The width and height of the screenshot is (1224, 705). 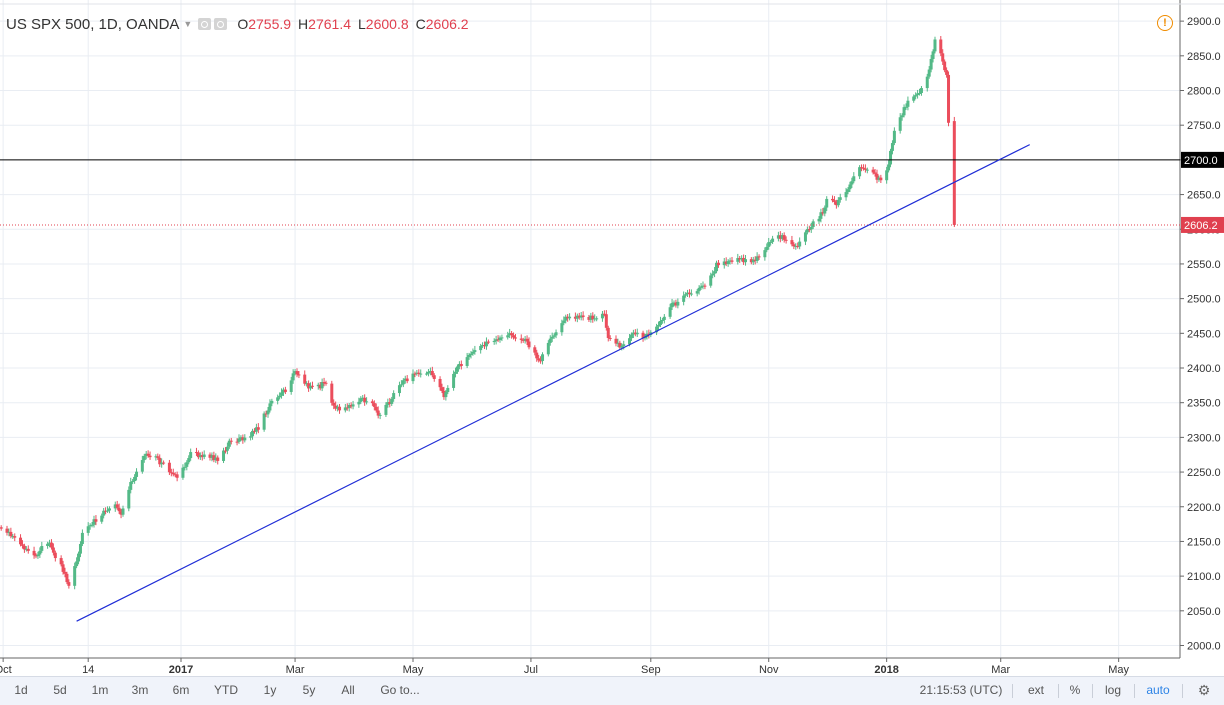 What do you see at coordinates (93, 24) in the screenshot?
I see `symbol-title: US SPX 500, 1D, OANDA` at bounding box center [93, 24].